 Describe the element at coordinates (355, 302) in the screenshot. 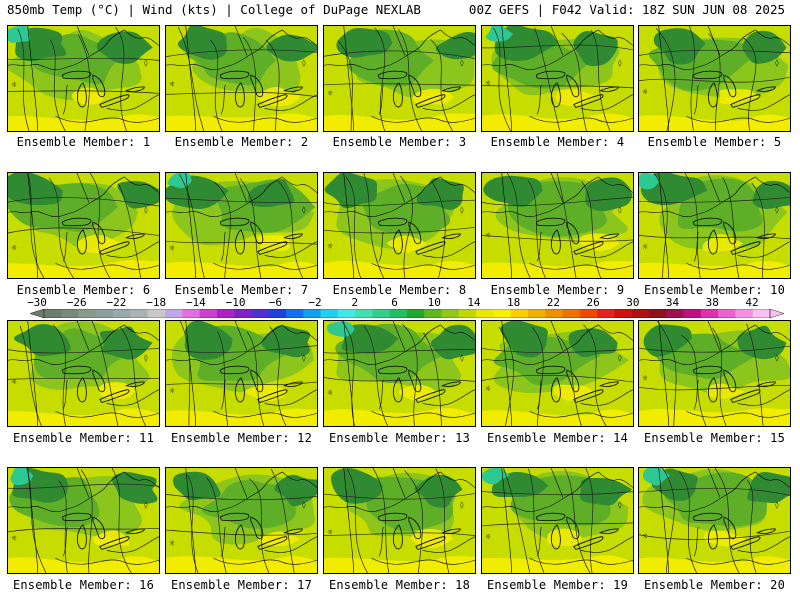

I see `colorbar-tick-label: 2` at that location.